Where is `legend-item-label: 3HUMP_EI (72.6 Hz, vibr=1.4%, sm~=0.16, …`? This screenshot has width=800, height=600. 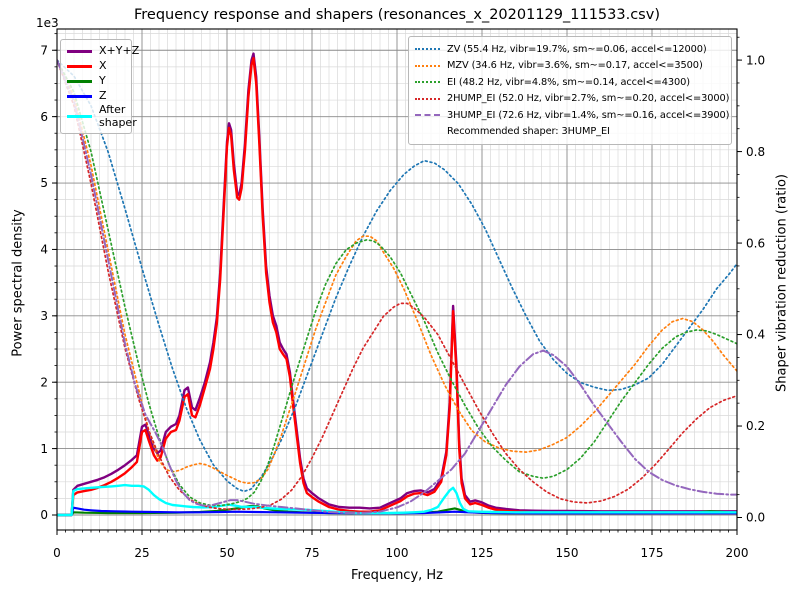 legend-item-label: 3HUMP_EI (72.6 Hz, vibr=1.4%, sm~=0.16, … is located at coordinates (588, 115).